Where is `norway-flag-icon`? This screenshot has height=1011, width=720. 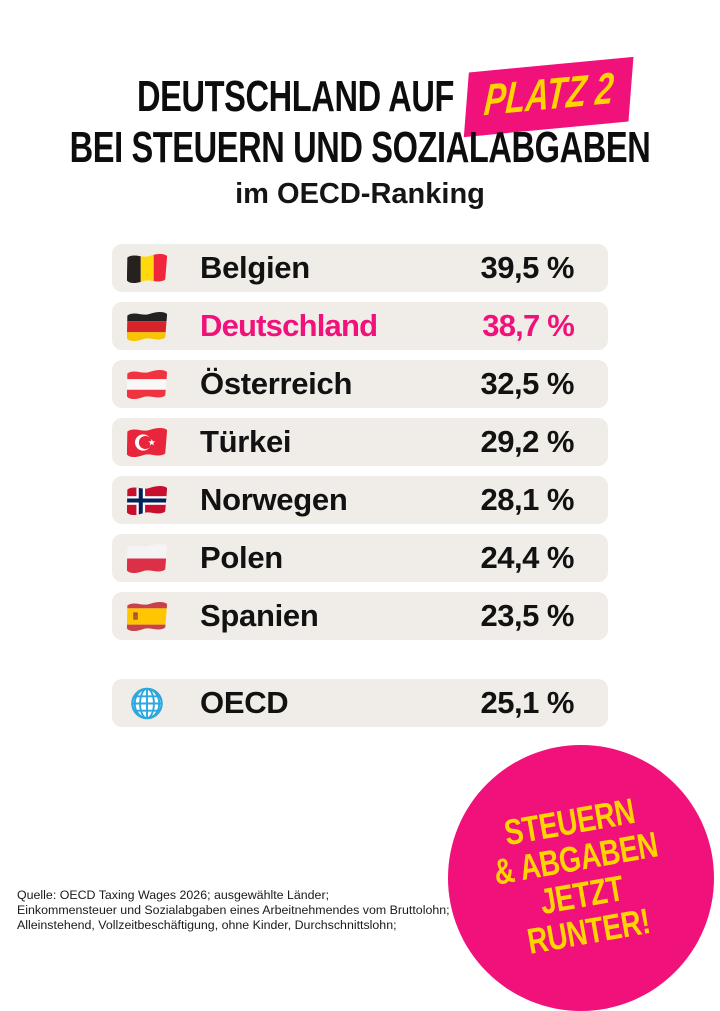 norway-flag-icon is located at coordinates (147, 500).